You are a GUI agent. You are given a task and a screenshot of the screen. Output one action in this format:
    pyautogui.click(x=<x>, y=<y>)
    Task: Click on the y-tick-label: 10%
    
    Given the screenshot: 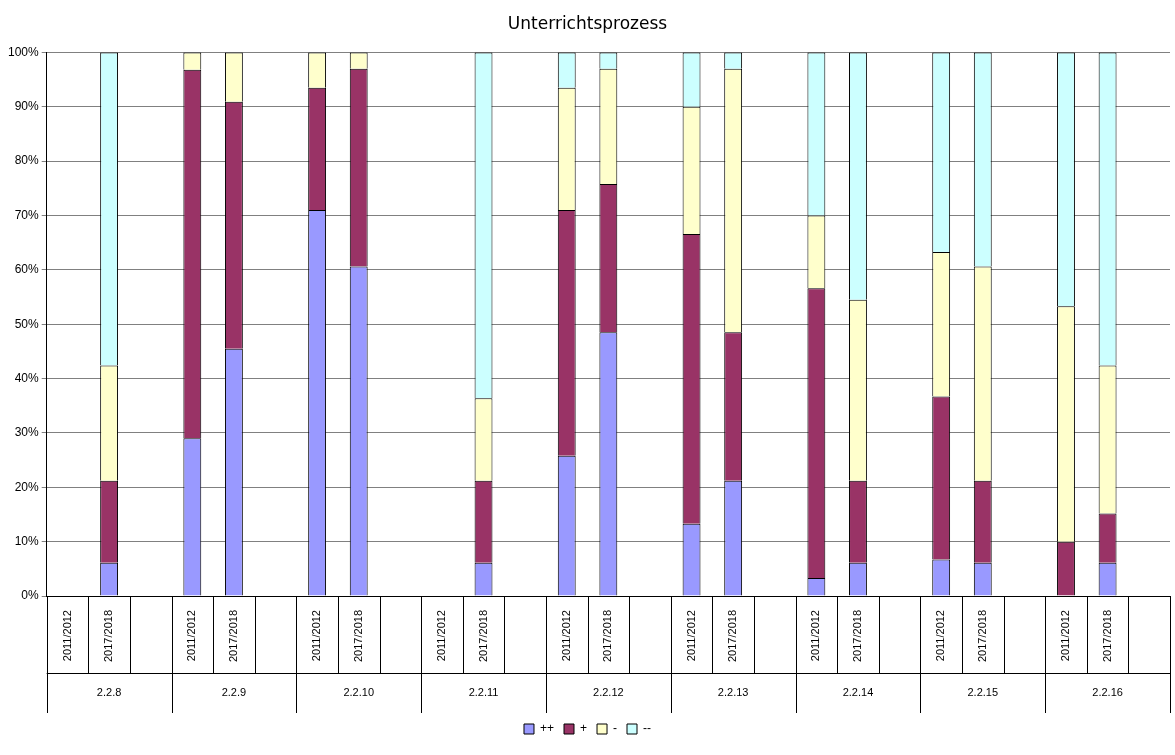 What is the action you would take?
    pyautogui.click(x=27, y=540)
    